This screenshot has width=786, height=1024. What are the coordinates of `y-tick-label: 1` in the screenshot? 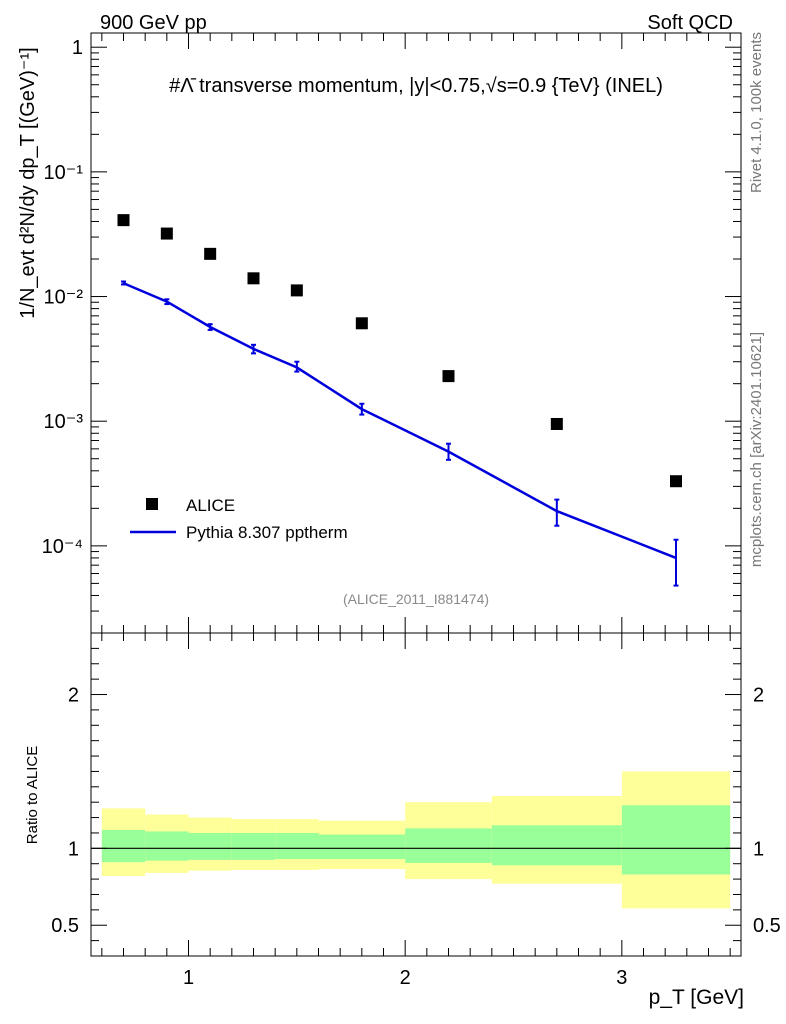 It's located at (77, 48).